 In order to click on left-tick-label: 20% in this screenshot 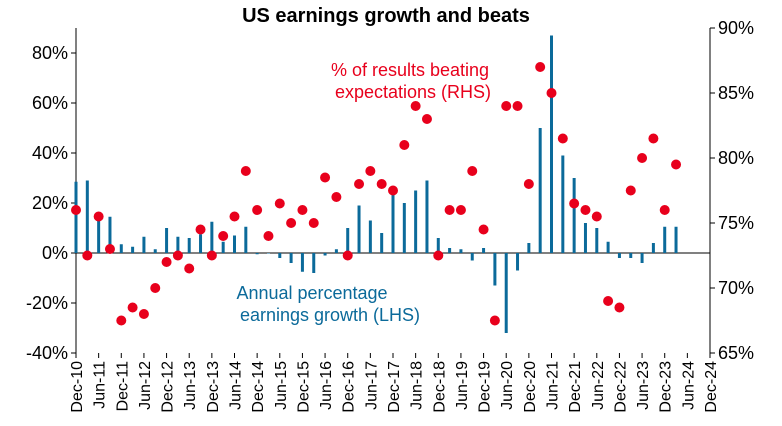, I will do `click(50, 203)`.